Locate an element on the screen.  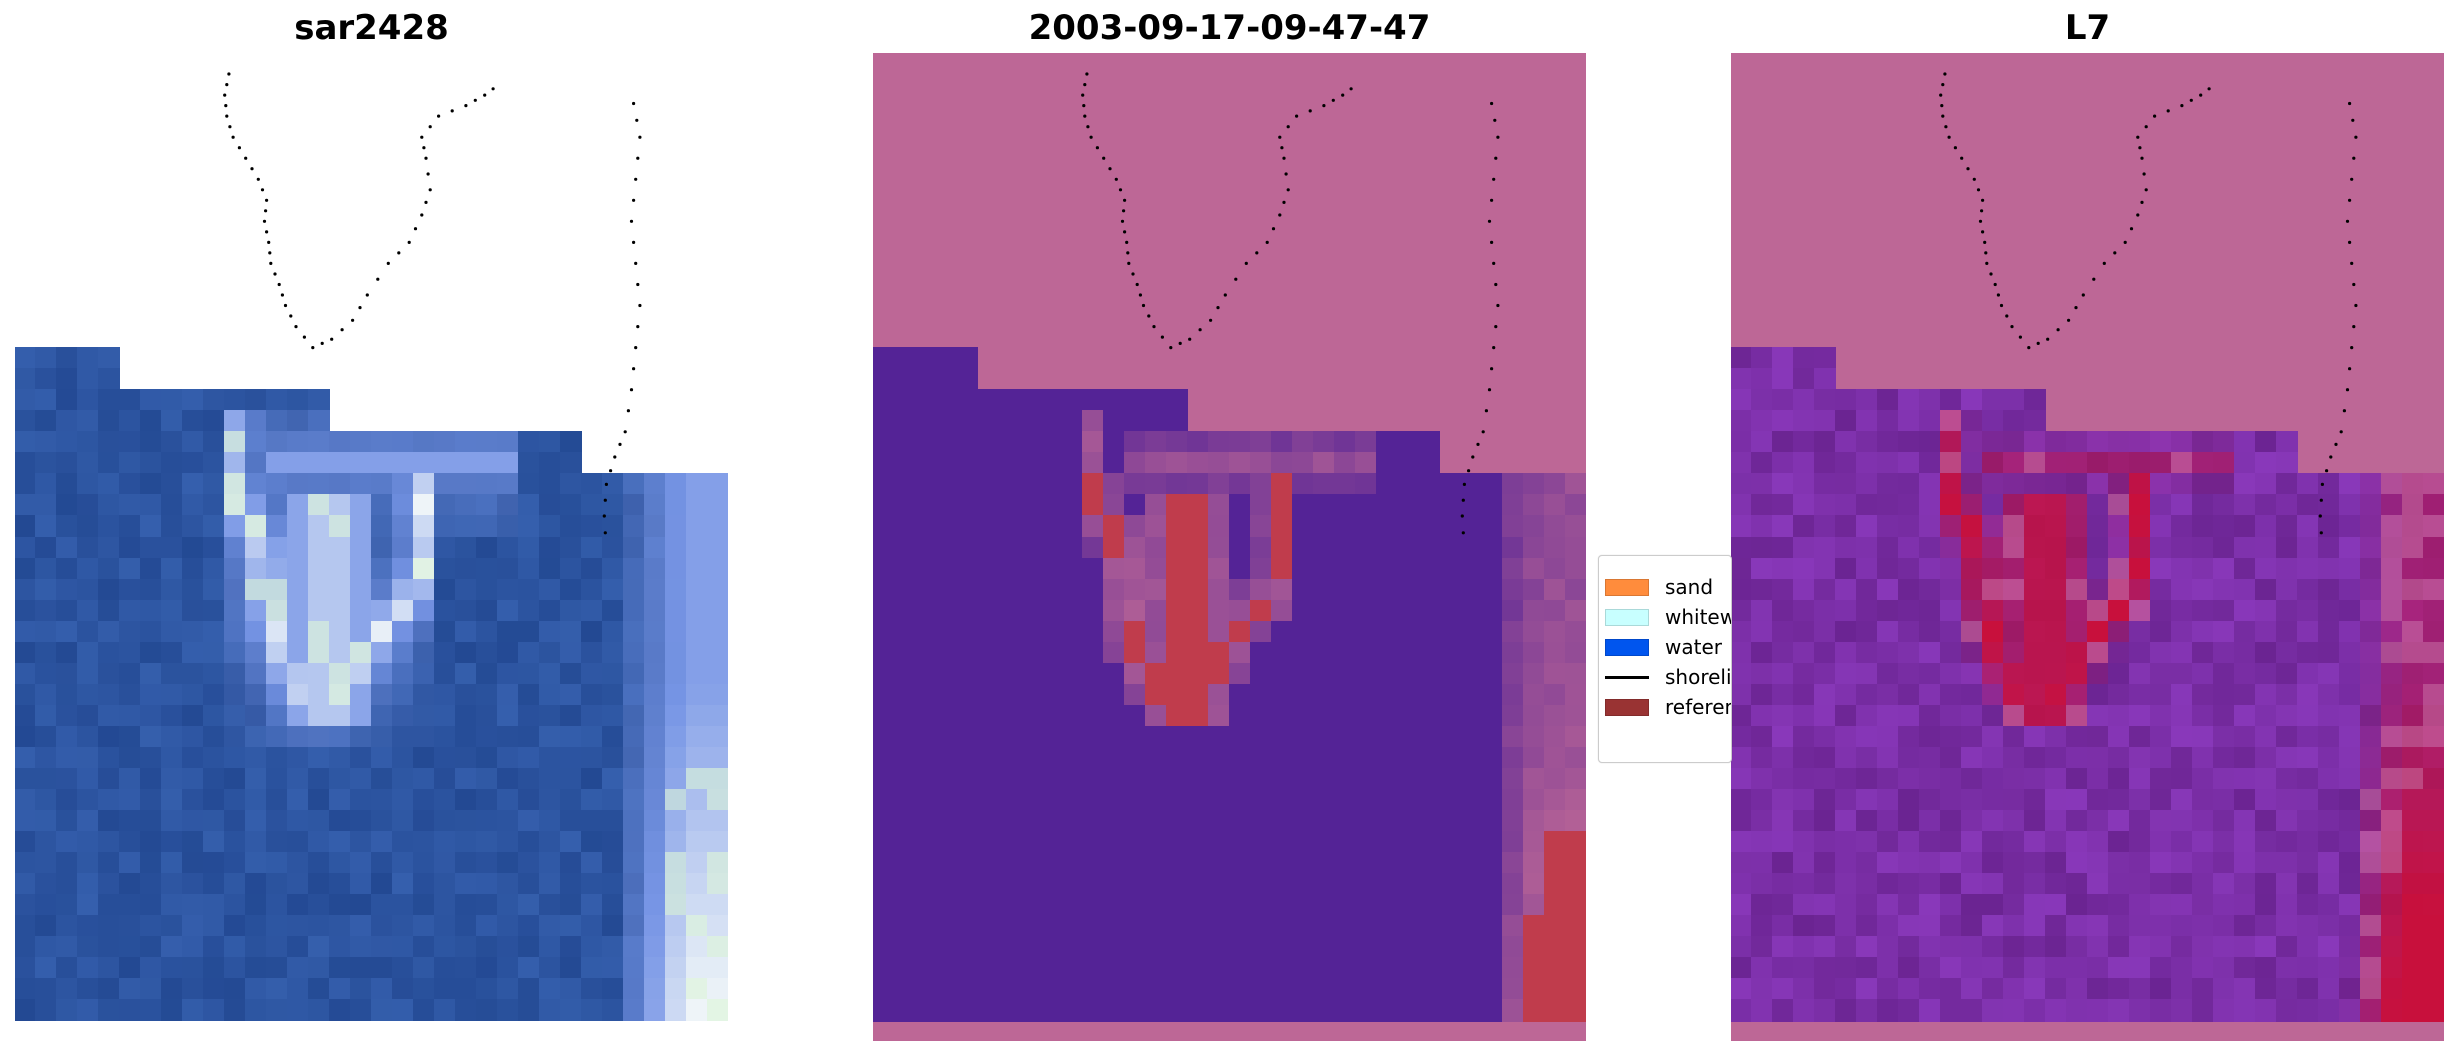
shoreline-overlay is located at coordinates (432, 303).